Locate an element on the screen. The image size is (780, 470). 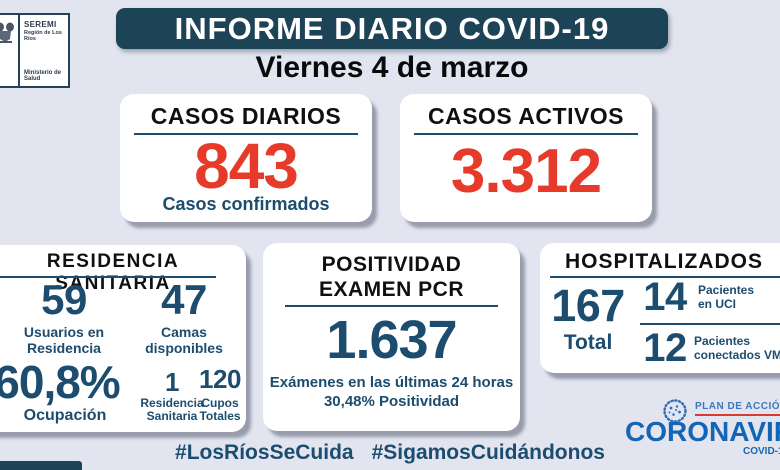
report-date: Viernes 4 de marzo is located at coordinates (392, 67).